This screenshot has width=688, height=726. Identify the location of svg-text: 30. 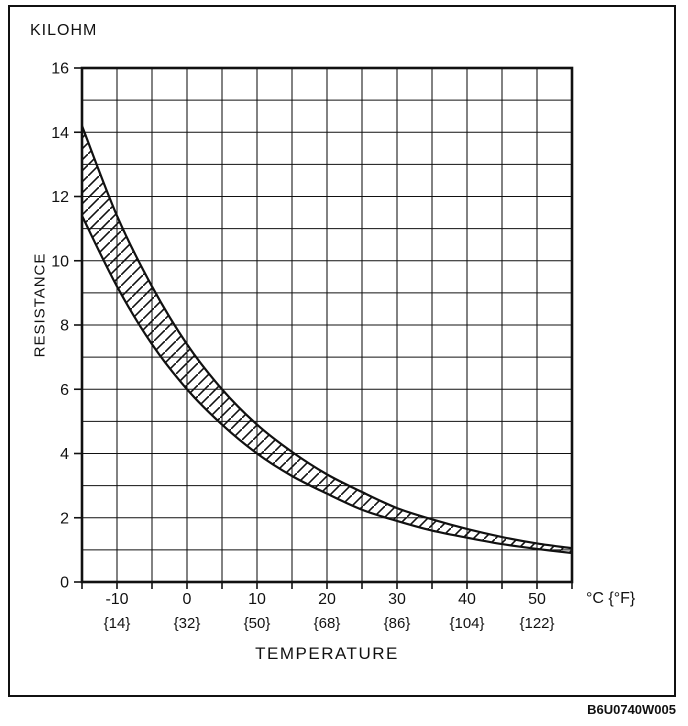
(397, 599).